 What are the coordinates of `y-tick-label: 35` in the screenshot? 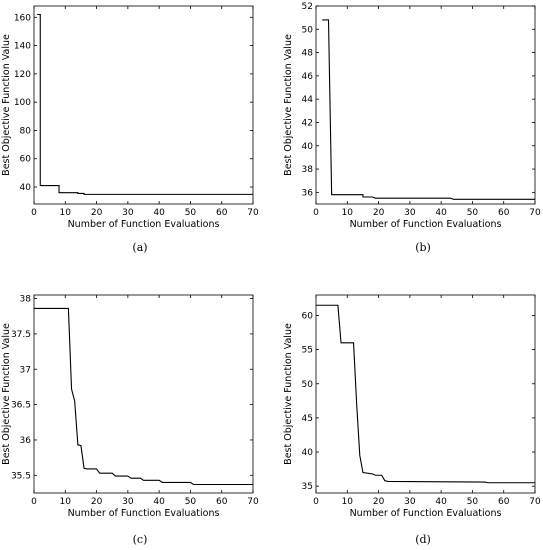 It's located at (307, 487).